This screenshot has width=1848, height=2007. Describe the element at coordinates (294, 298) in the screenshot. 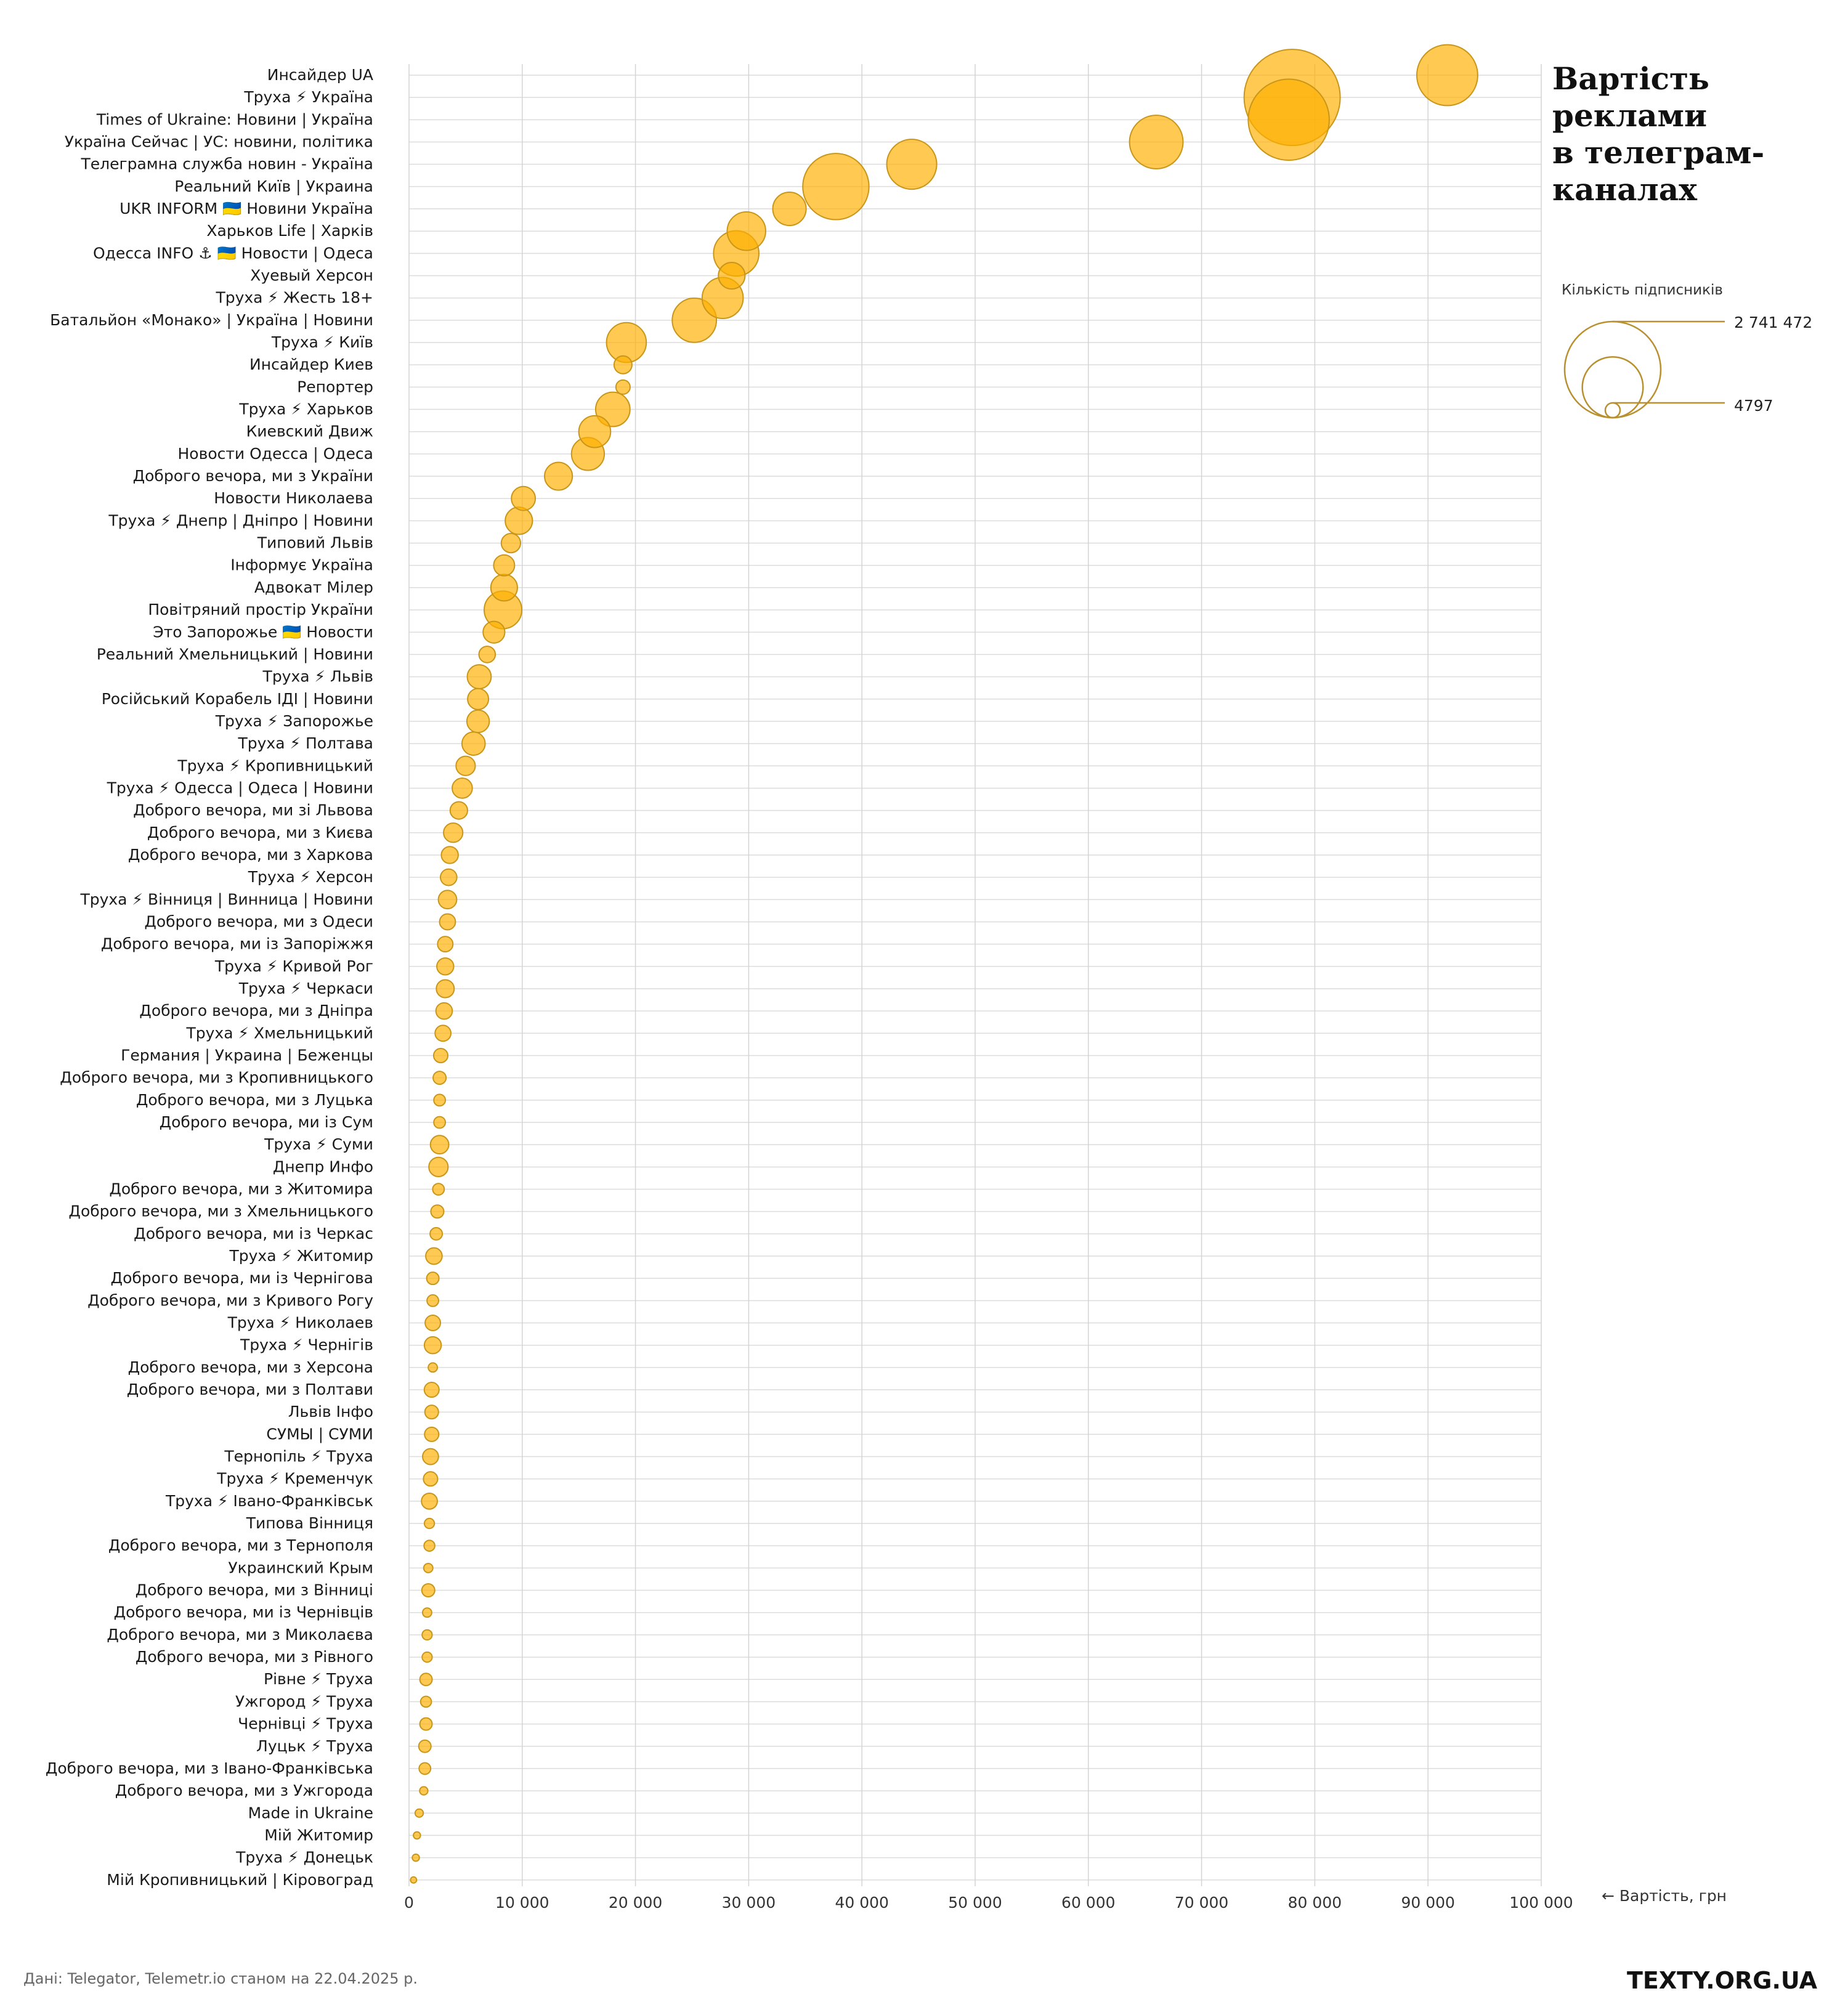

I see `channel-label: Труха ⚡ Жесть 18+` at that location.